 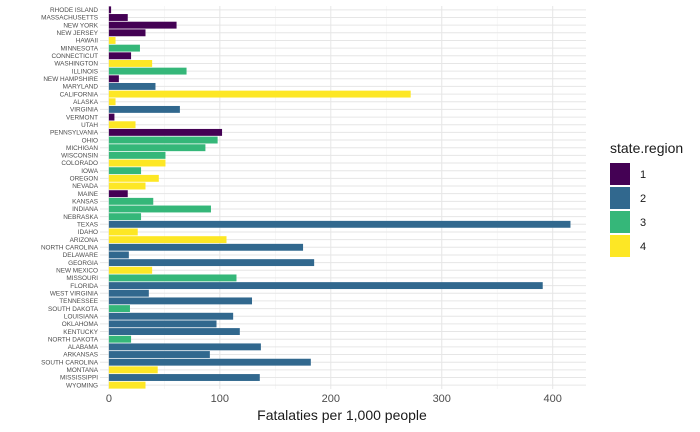 What do you see at coordinates (159, 209) in the screenshot?
I see `bar-indiana` at bounding box center [159, 209].